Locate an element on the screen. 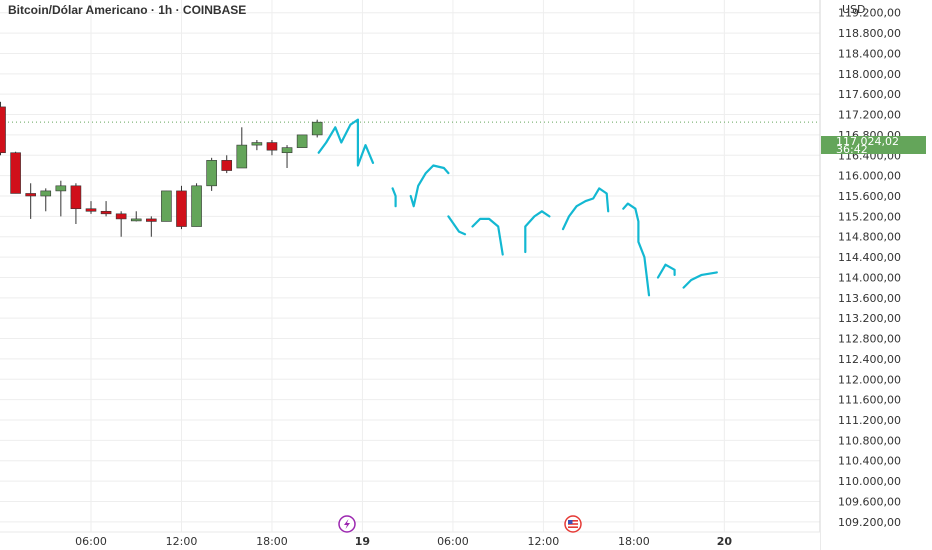 The height and width of the screenshot is (550, 932). drawing-stroke is located at coordinates (517, 207).